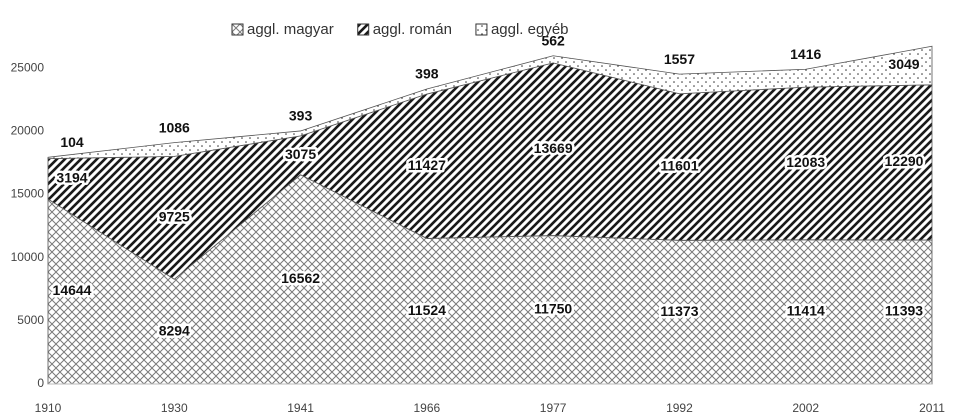 Image resolution: width=956 pixels, height=420 pixels. What do you see at coordinates (903, 64) in the screenshot?
I see `data-label: 3049` at bounding box center [903, 64].